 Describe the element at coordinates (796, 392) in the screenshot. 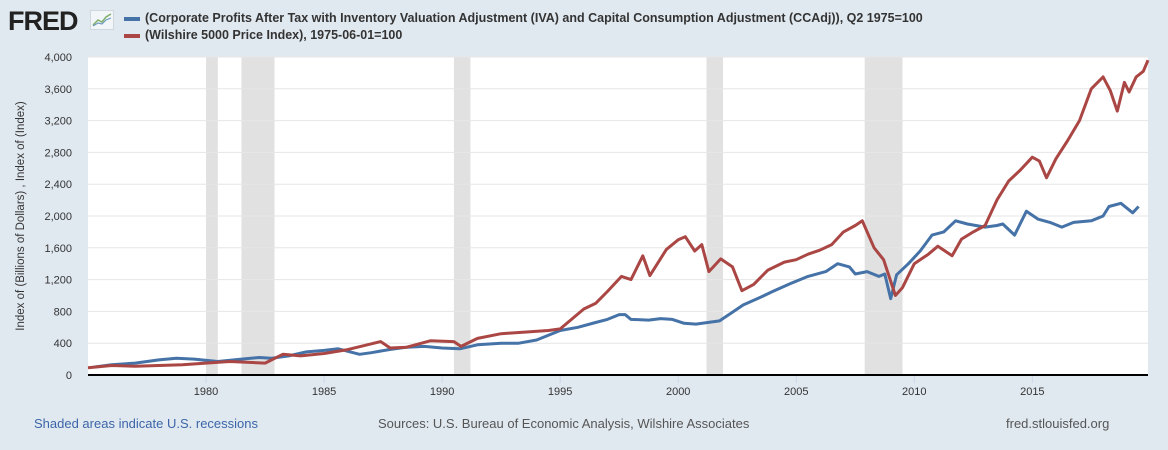

I see `x-tick-label: 2005` at that location.